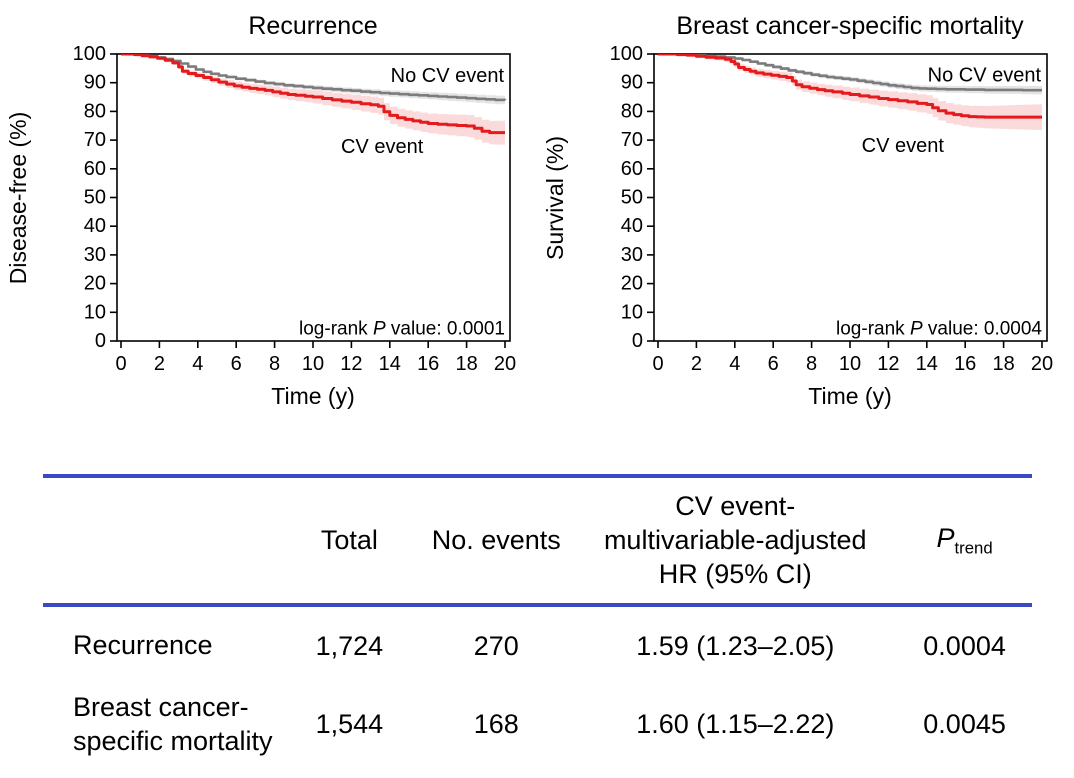  I want to click on y-axis-label: Survival (%), so click(555, 198).